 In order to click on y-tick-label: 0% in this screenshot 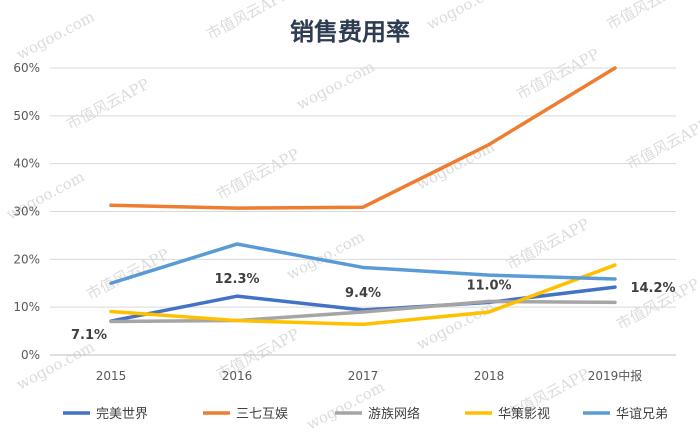, I will do `click(30, 355)`.